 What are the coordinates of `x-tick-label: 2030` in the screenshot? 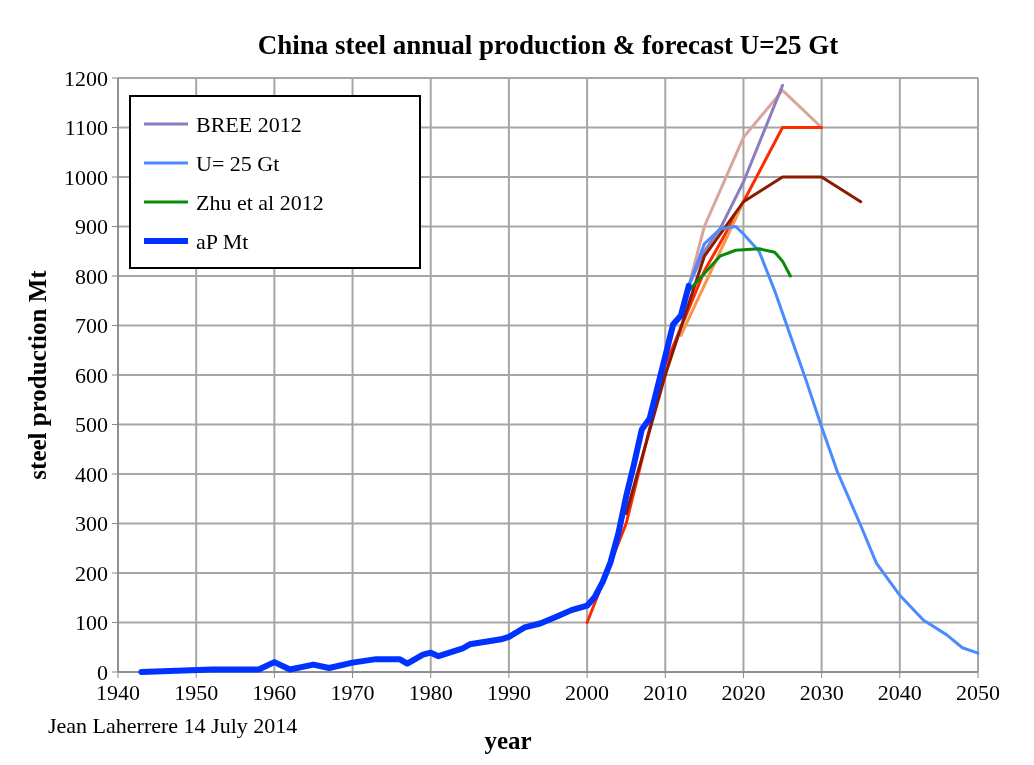 It's located at (821, 692).